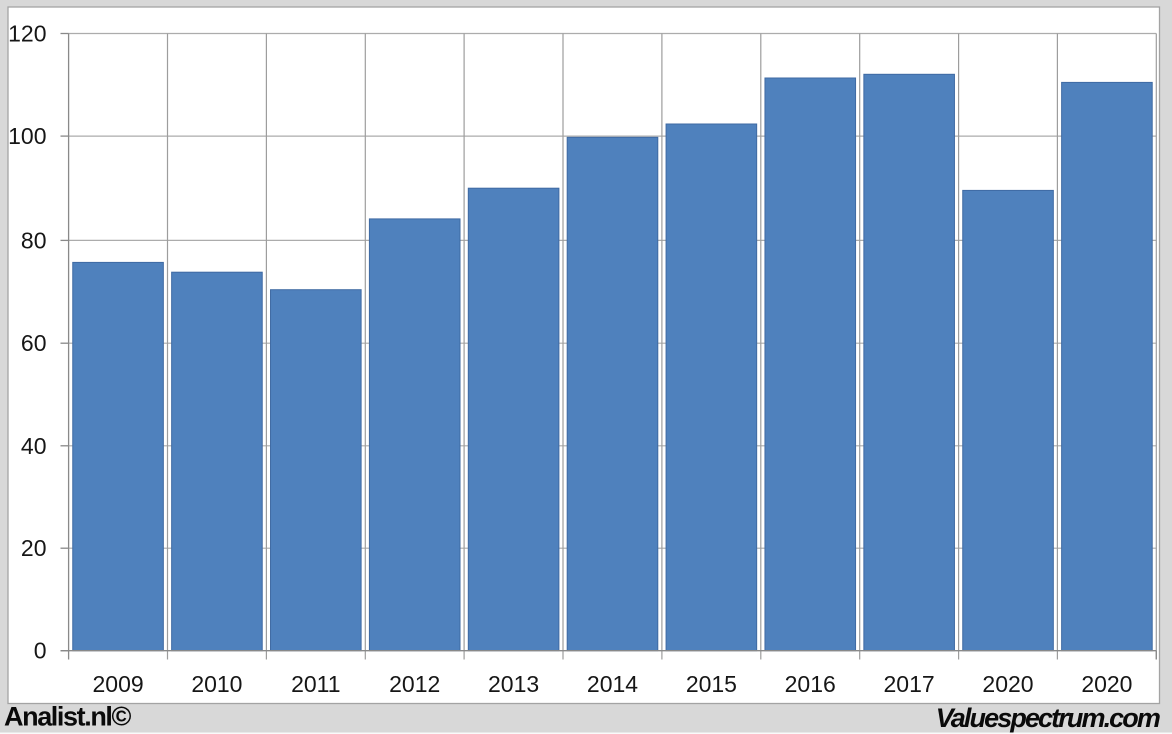 The height and width of the screenshot is (734, 1172). I want to click on svg-text: 2011, so click(315, 684).